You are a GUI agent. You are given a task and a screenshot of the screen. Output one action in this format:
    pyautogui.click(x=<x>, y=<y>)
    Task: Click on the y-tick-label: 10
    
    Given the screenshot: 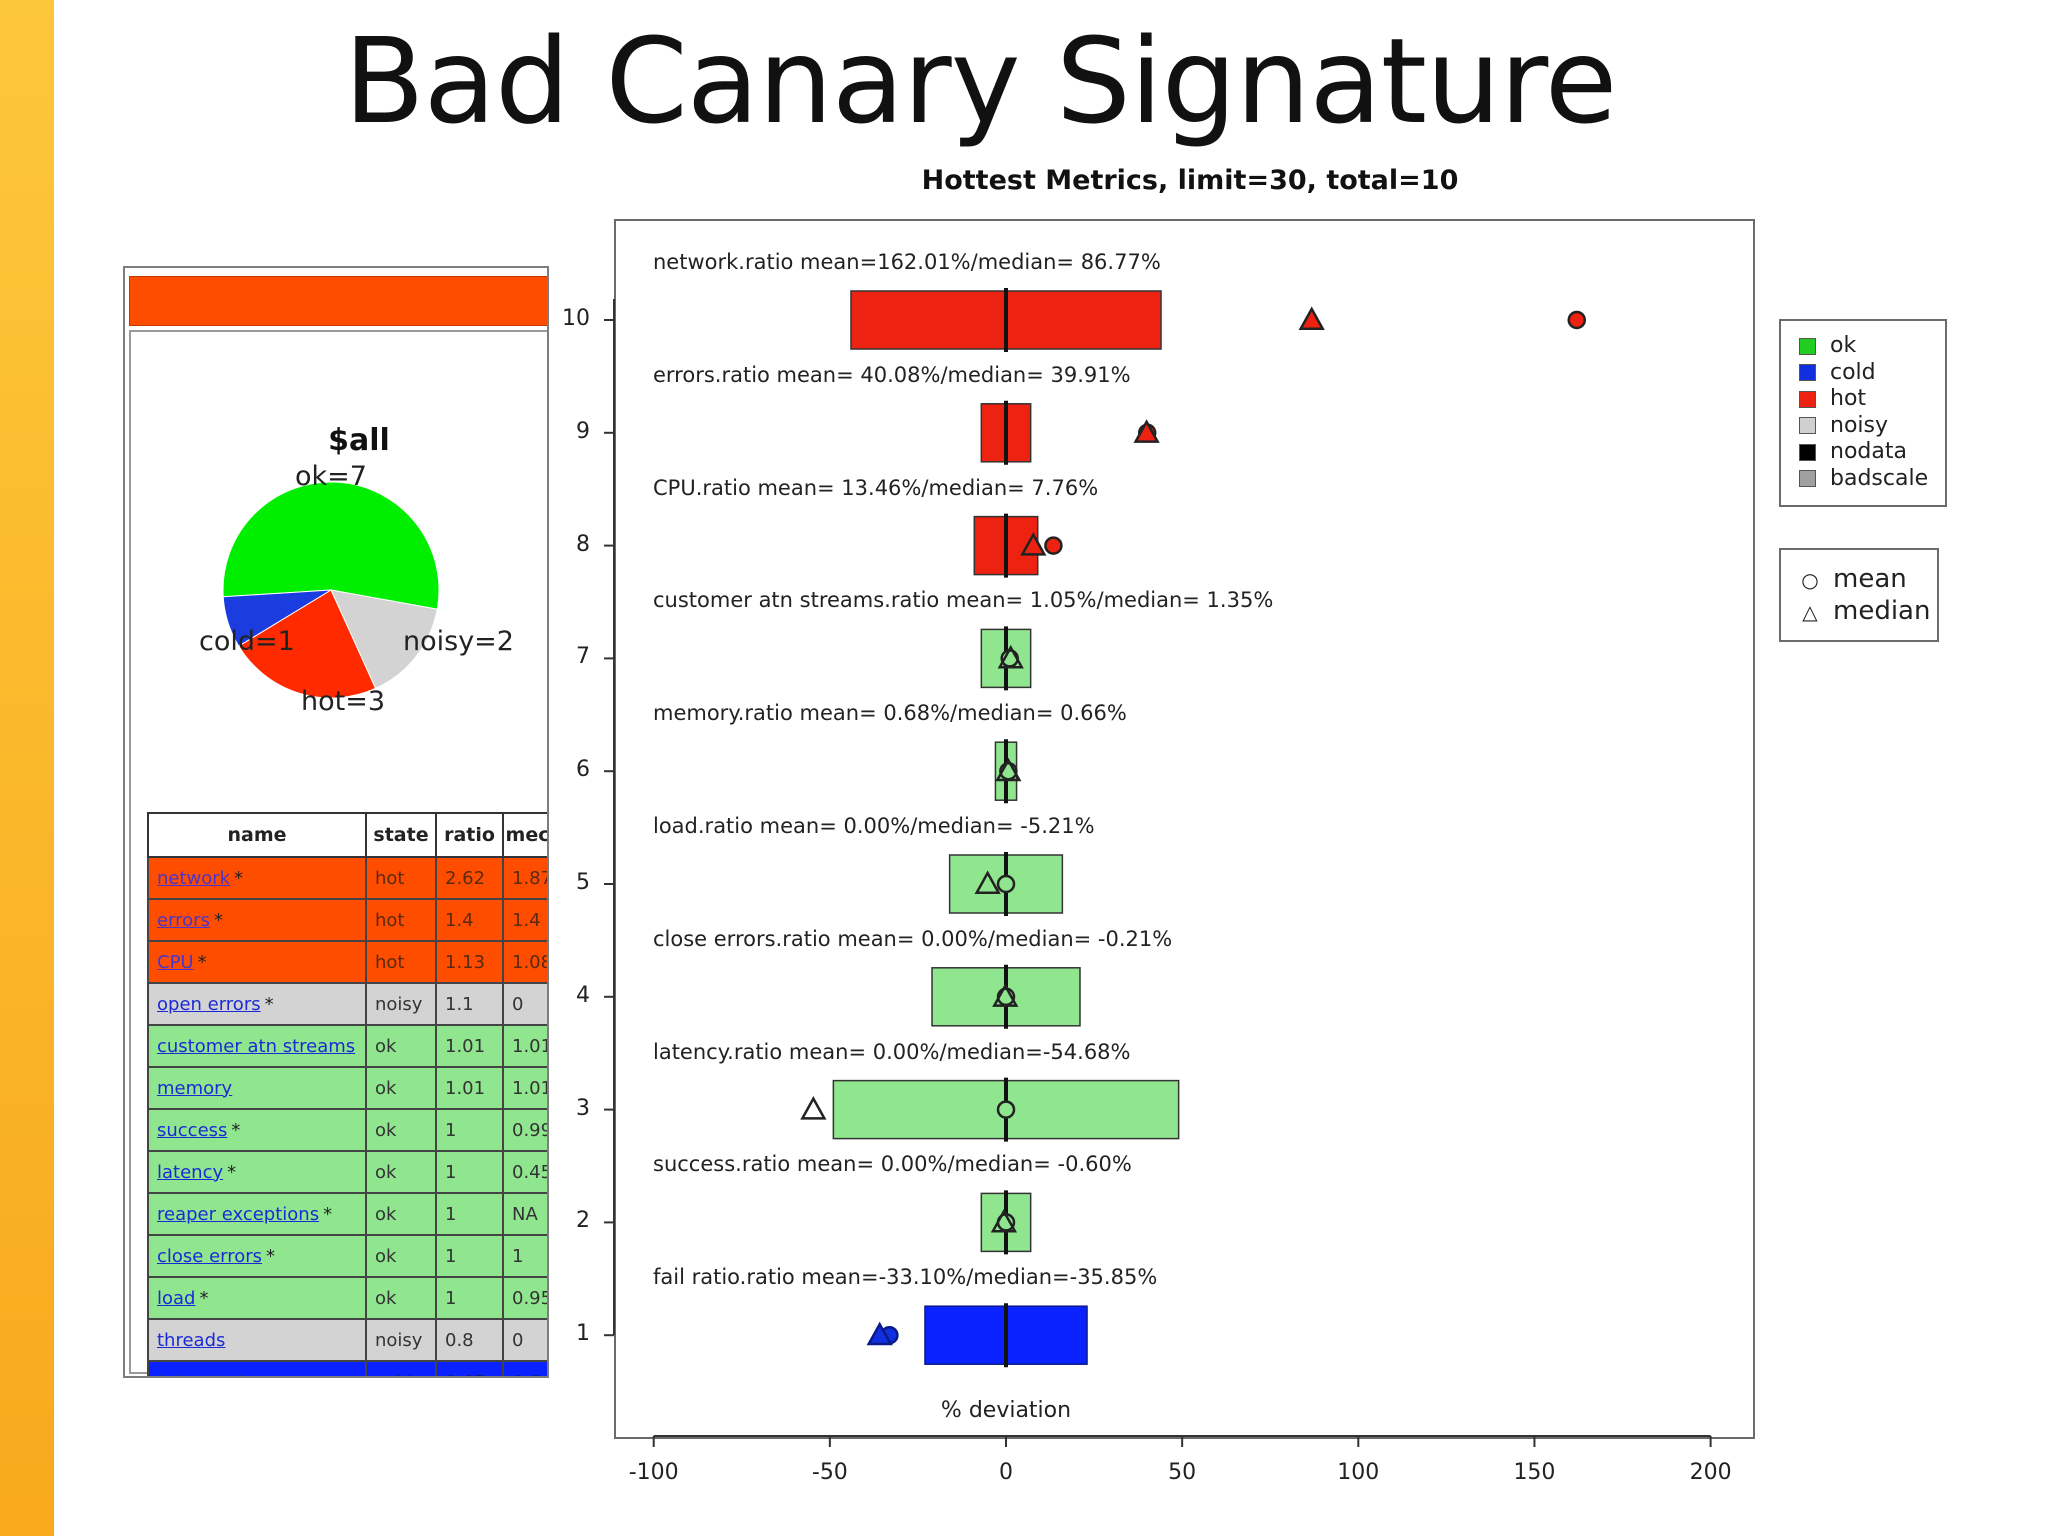 What is the action you would take?
    pyautogui.click(x=576, y=318)
    